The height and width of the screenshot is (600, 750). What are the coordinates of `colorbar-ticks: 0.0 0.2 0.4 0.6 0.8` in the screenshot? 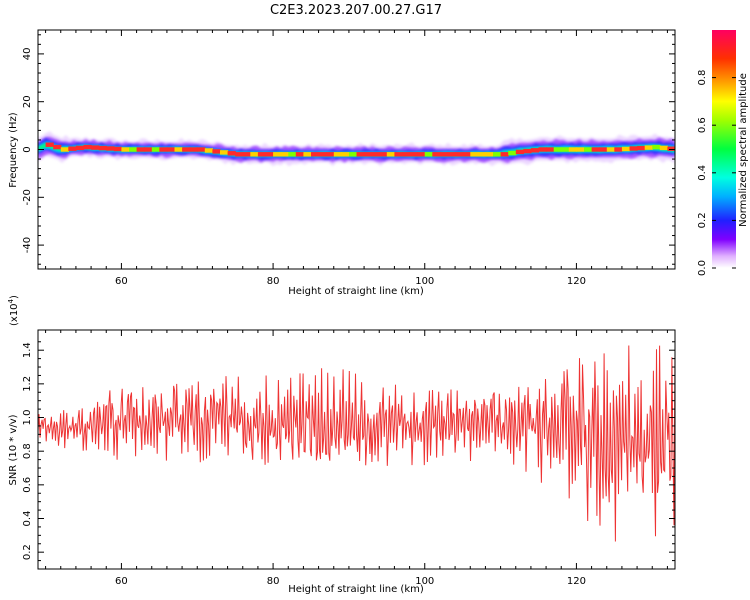 It's located at (716, 173).